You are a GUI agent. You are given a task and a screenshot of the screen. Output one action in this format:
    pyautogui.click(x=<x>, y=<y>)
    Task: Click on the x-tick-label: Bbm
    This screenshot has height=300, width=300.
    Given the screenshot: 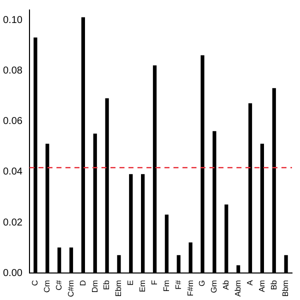 What is the action you would take?
    pyautogui.click(x=285, y=288)
    